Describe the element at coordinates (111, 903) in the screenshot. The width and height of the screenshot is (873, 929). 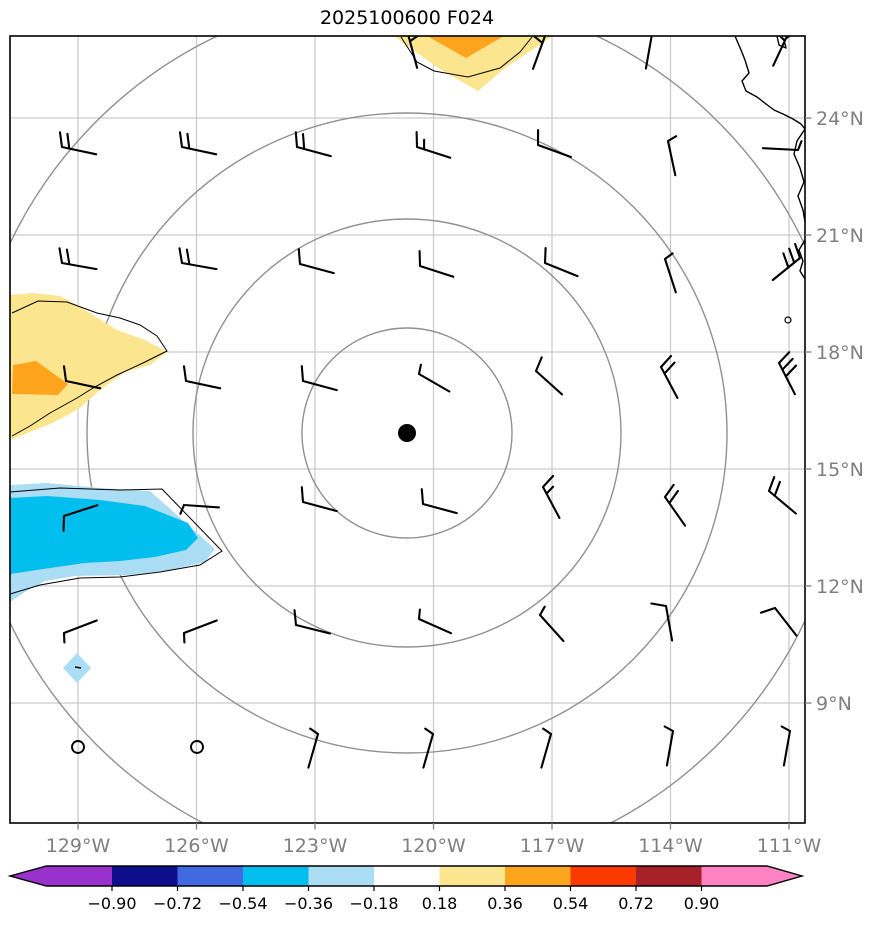
I see `colorbar-tick-label: −0.90` at that location.